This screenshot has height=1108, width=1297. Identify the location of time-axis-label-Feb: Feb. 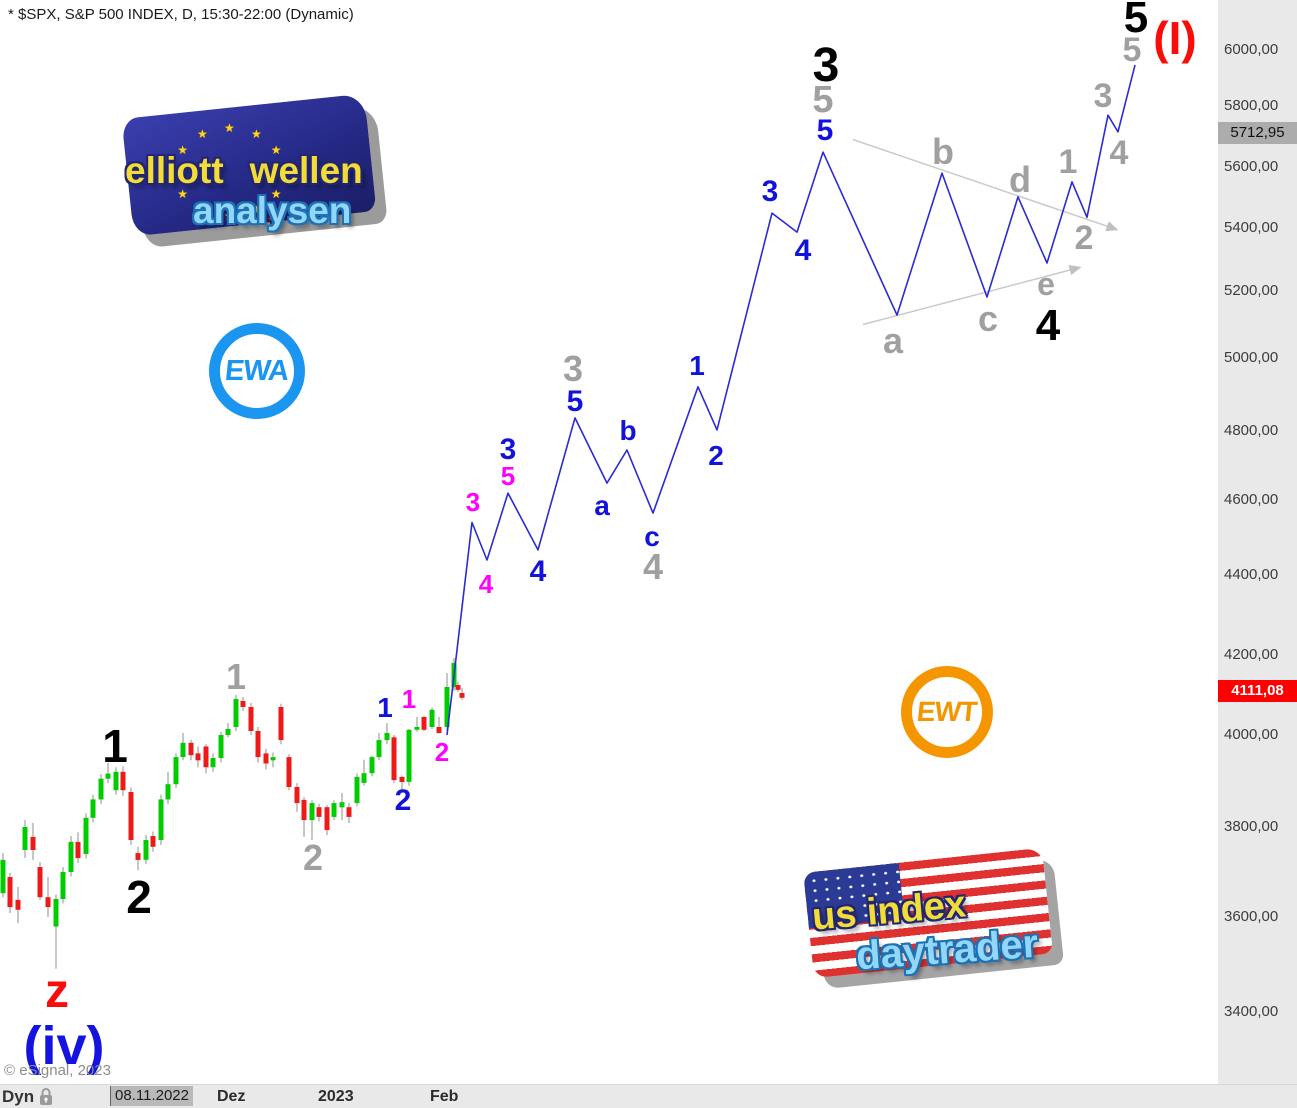
(444, 1096).